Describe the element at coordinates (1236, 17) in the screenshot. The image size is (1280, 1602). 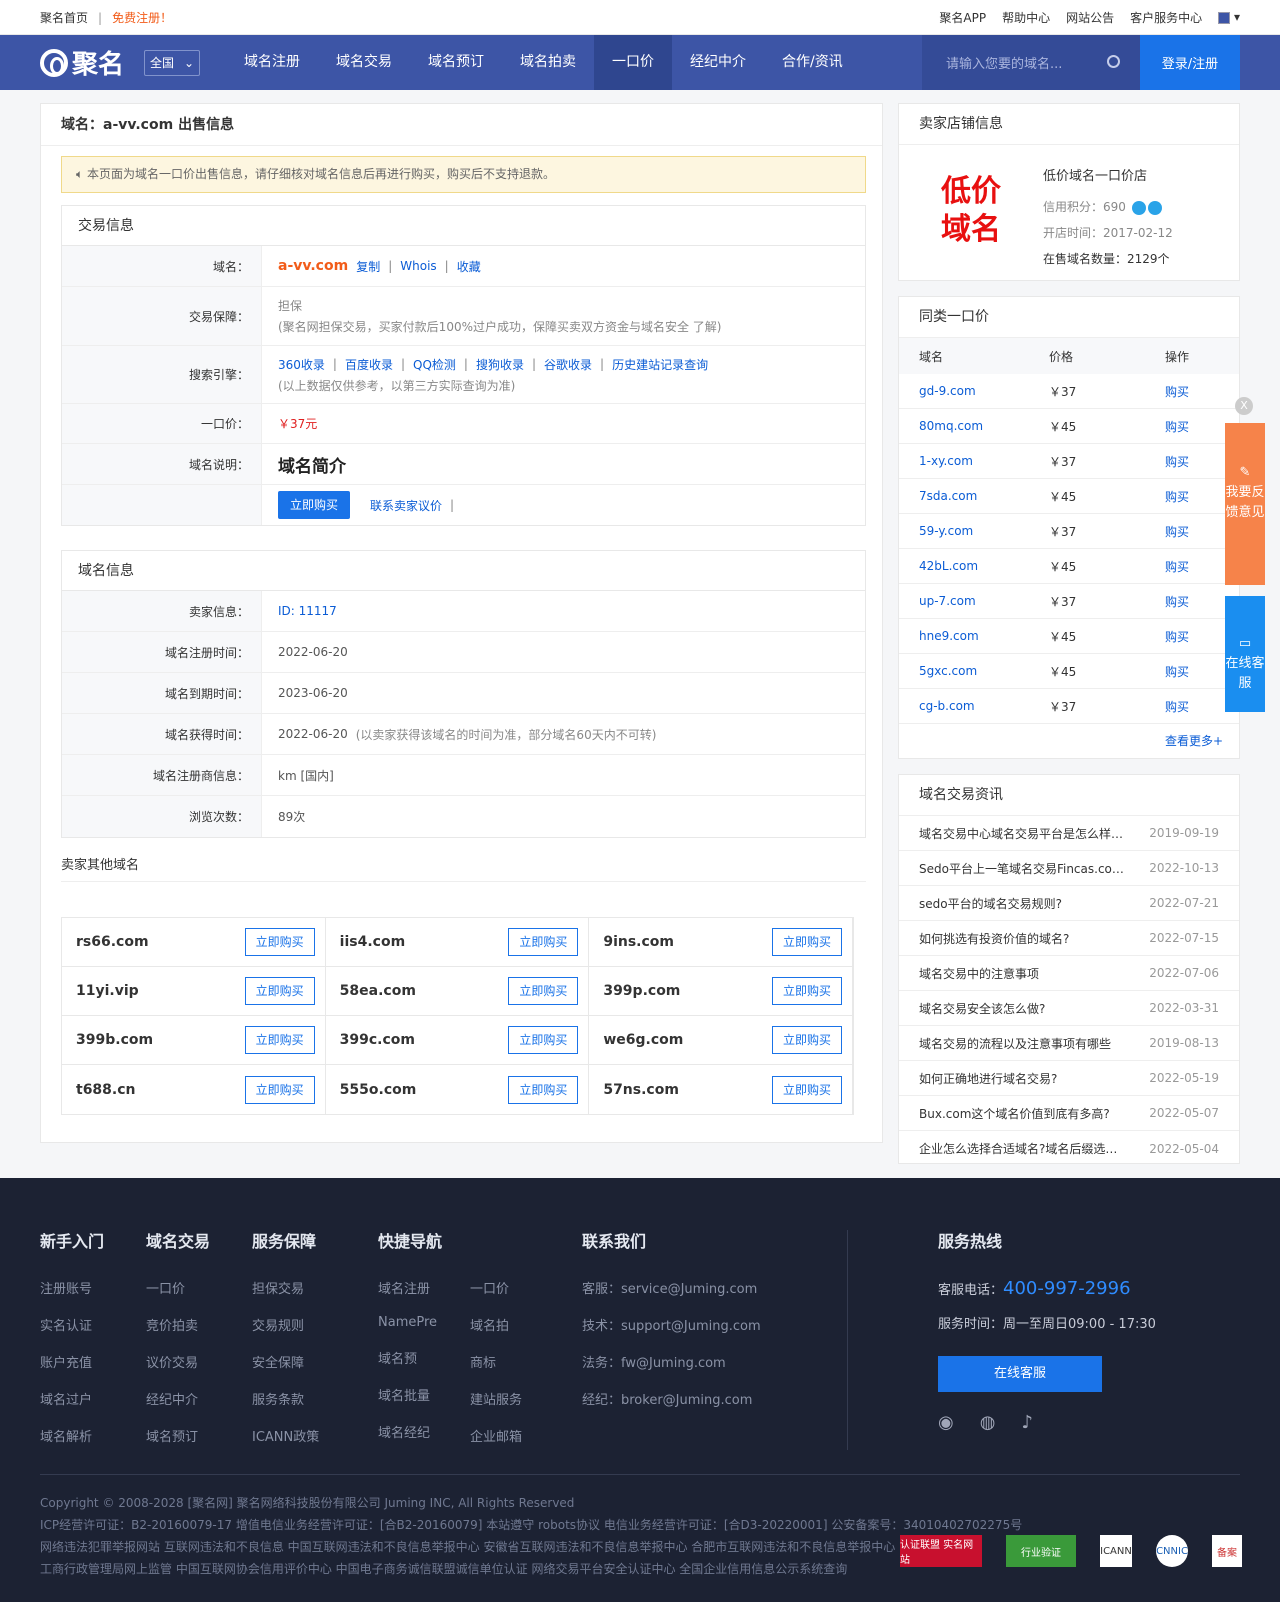
I see `chevron-down-icon: ▾` at that location.